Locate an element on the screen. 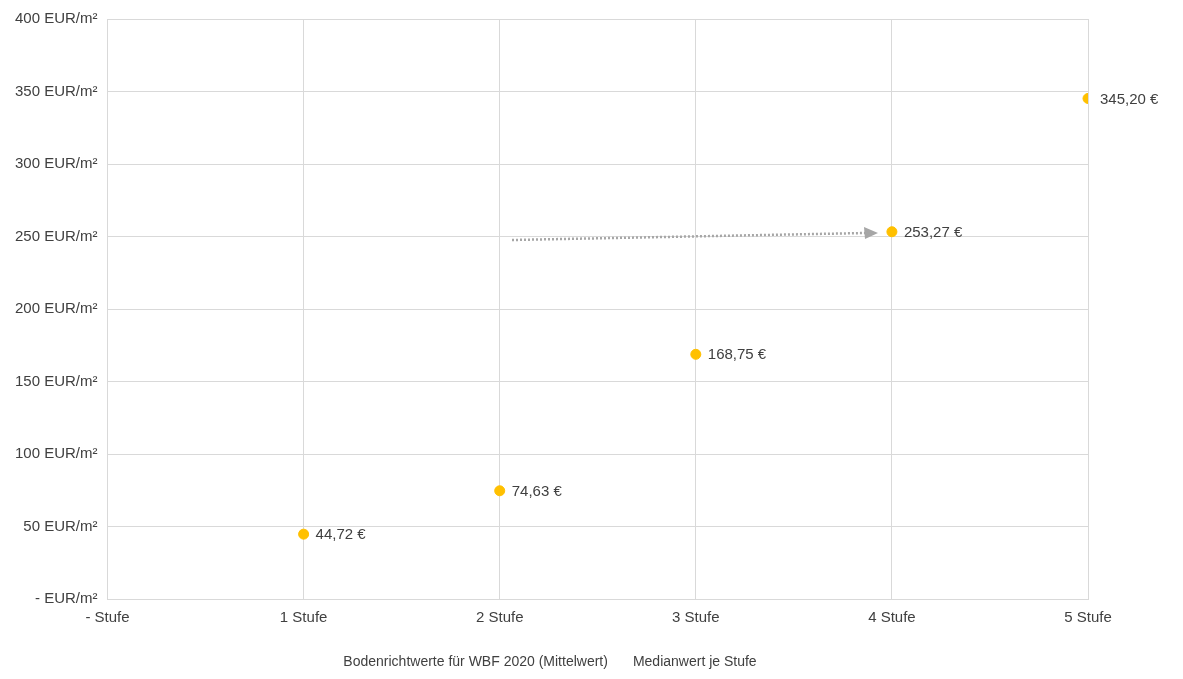  x-tick-label: 2 Stufe is located at coordinates (499, 617).